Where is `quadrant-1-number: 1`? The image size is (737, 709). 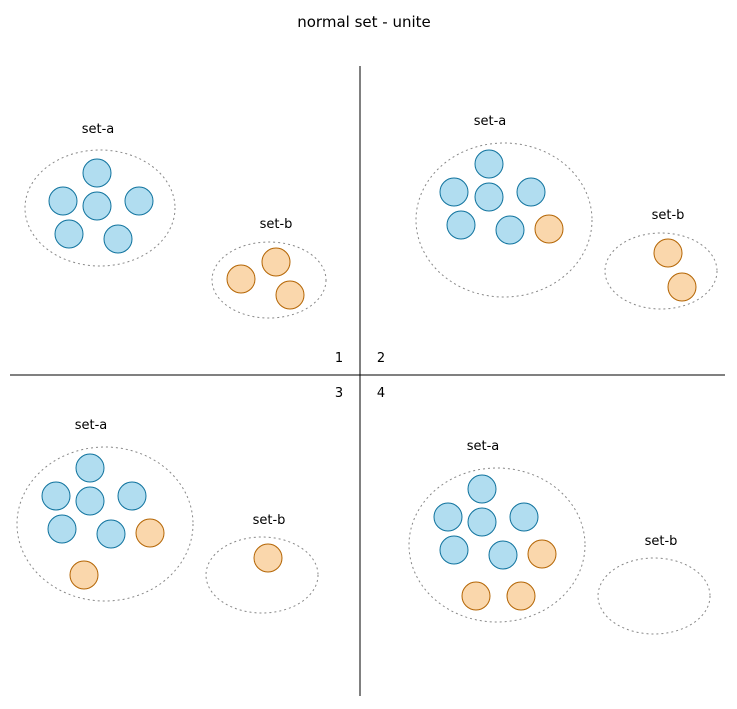 quadrant-1-number: 1 is located at coordinates (339, 358).